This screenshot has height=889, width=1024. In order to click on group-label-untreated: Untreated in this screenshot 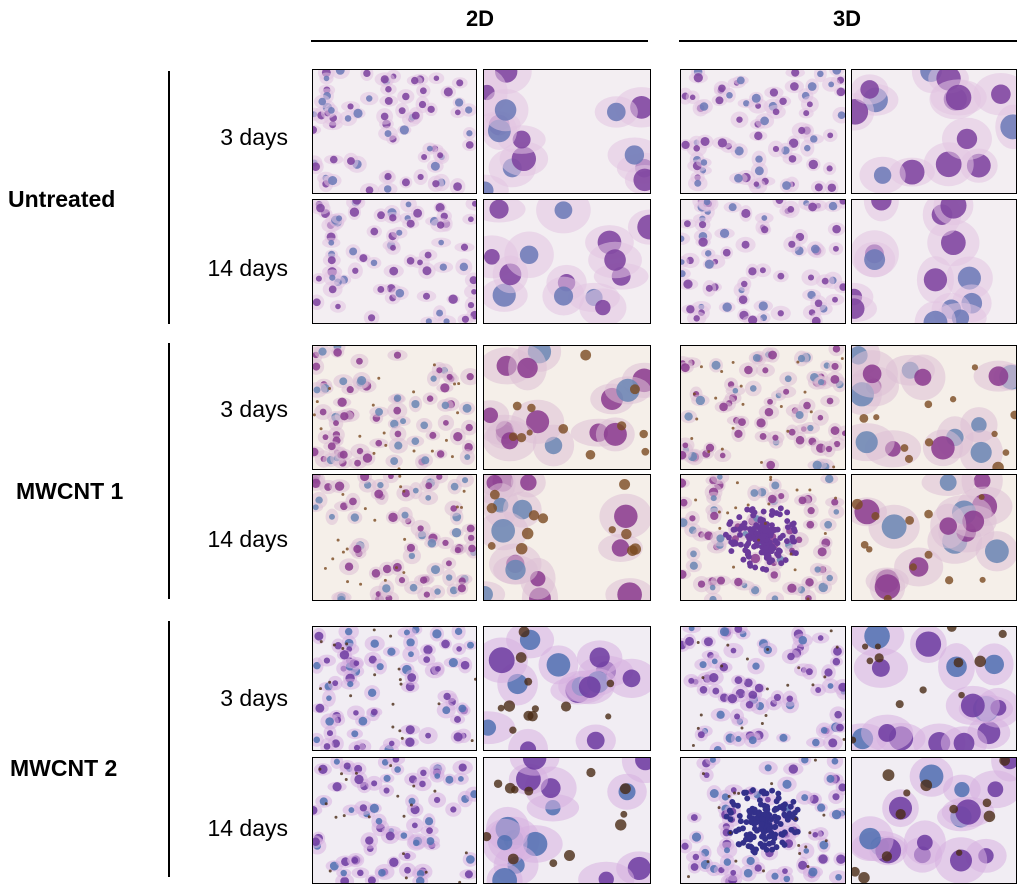, I will do `click(62, 199)`.